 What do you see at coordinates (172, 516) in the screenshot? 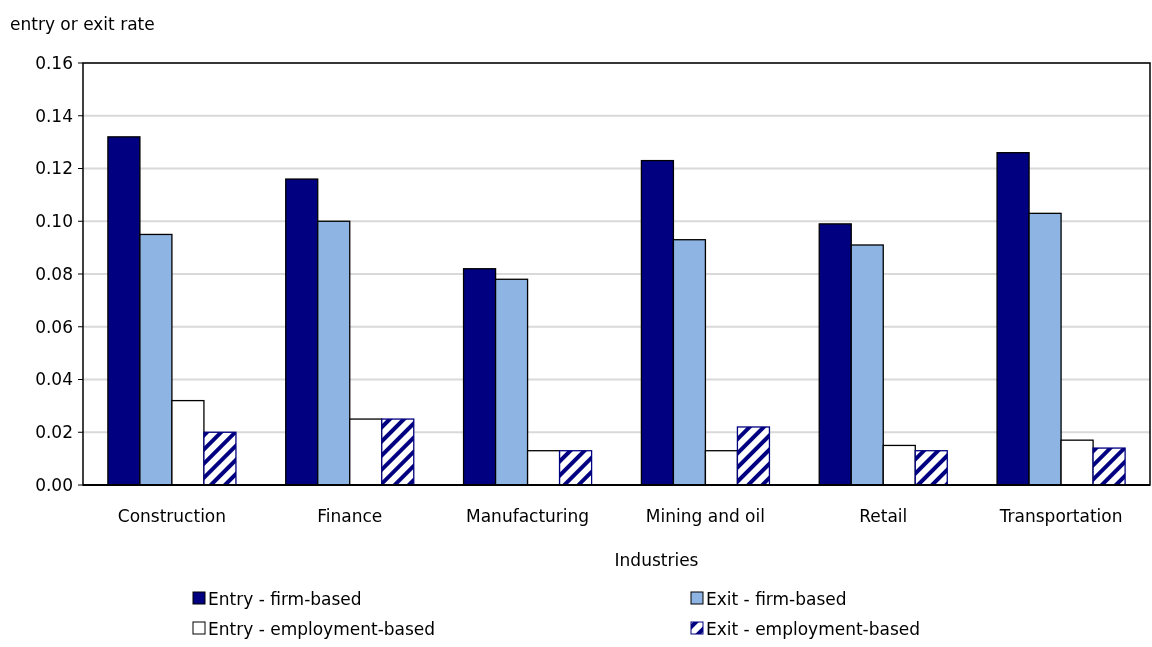
I see `x-tick-label: Construction` at bounding box center [172, 516].